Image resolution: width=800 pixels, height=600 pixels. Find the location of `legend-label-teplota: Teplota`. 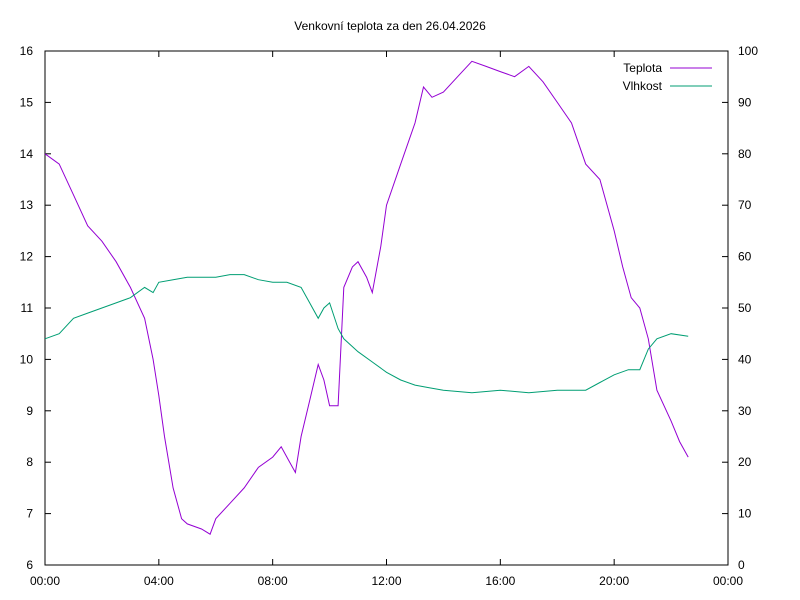

legend-label-teplota: Teplota is located at coordinates (642, 68).